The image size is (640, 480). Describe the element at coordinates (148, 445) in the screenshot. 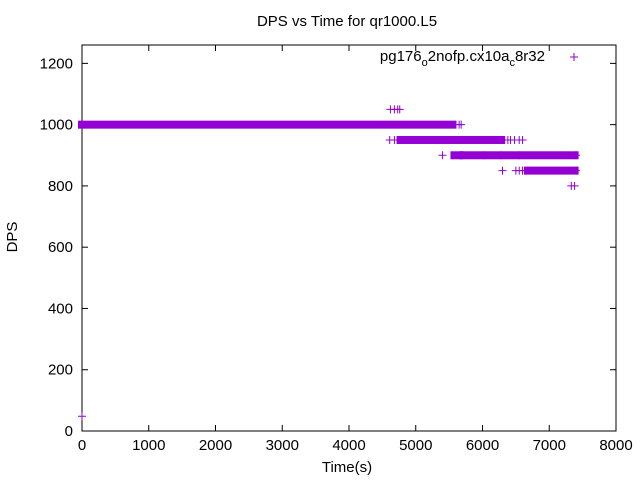

I see `x-tick-label: 1000` at that location.